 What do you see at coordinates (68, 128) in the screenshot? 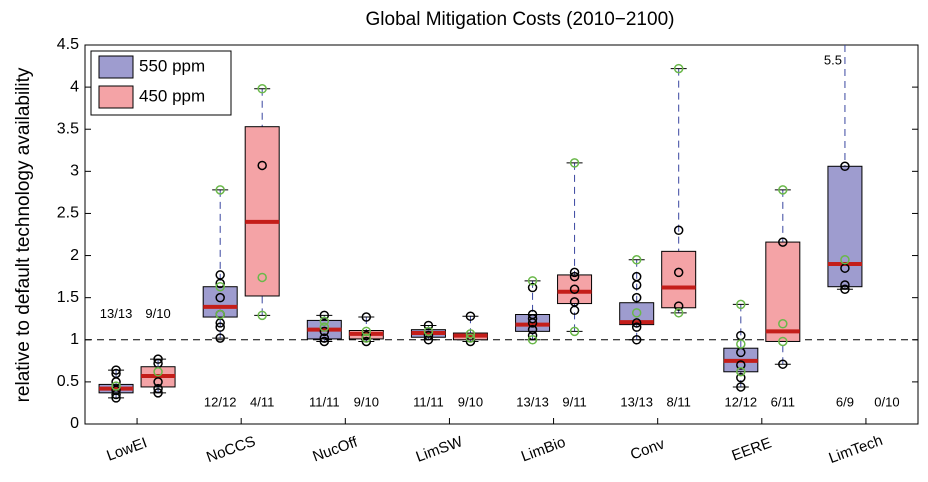
I see `y-tick-label: 3.5` at bounding box center [68, 128].